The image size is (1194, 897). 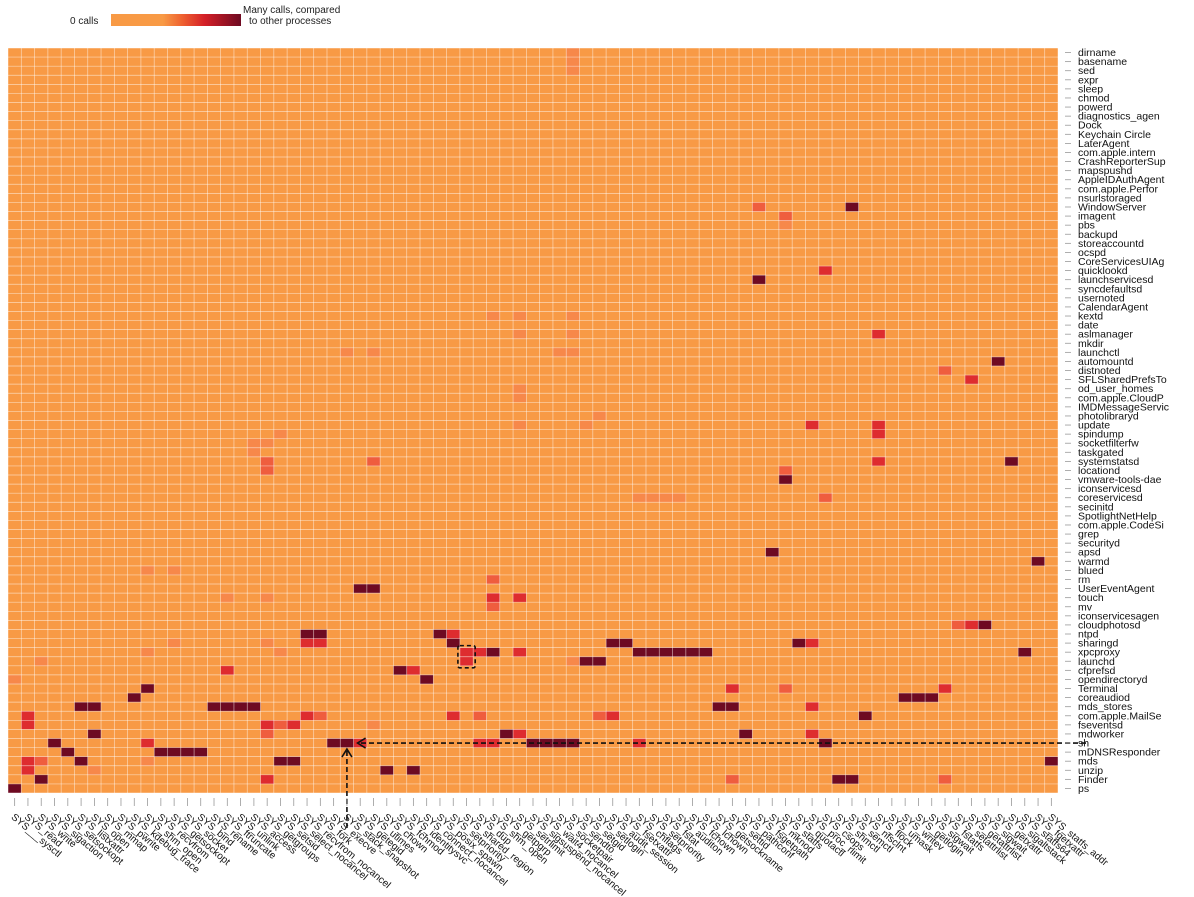 I want to click on row-label: mds_stores, so click(x=1105, y=707).